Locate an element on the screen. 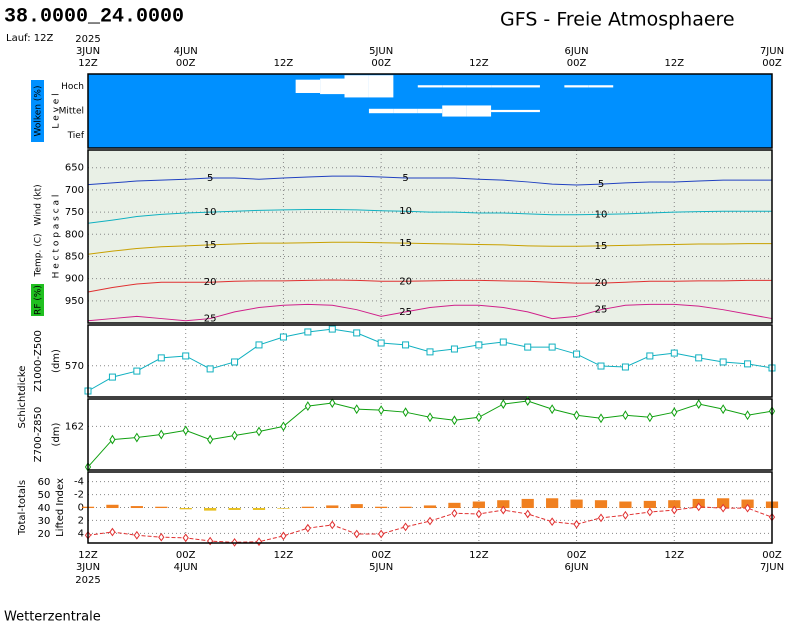  y-tick-label: 850 is located at coordinates (74, 256).